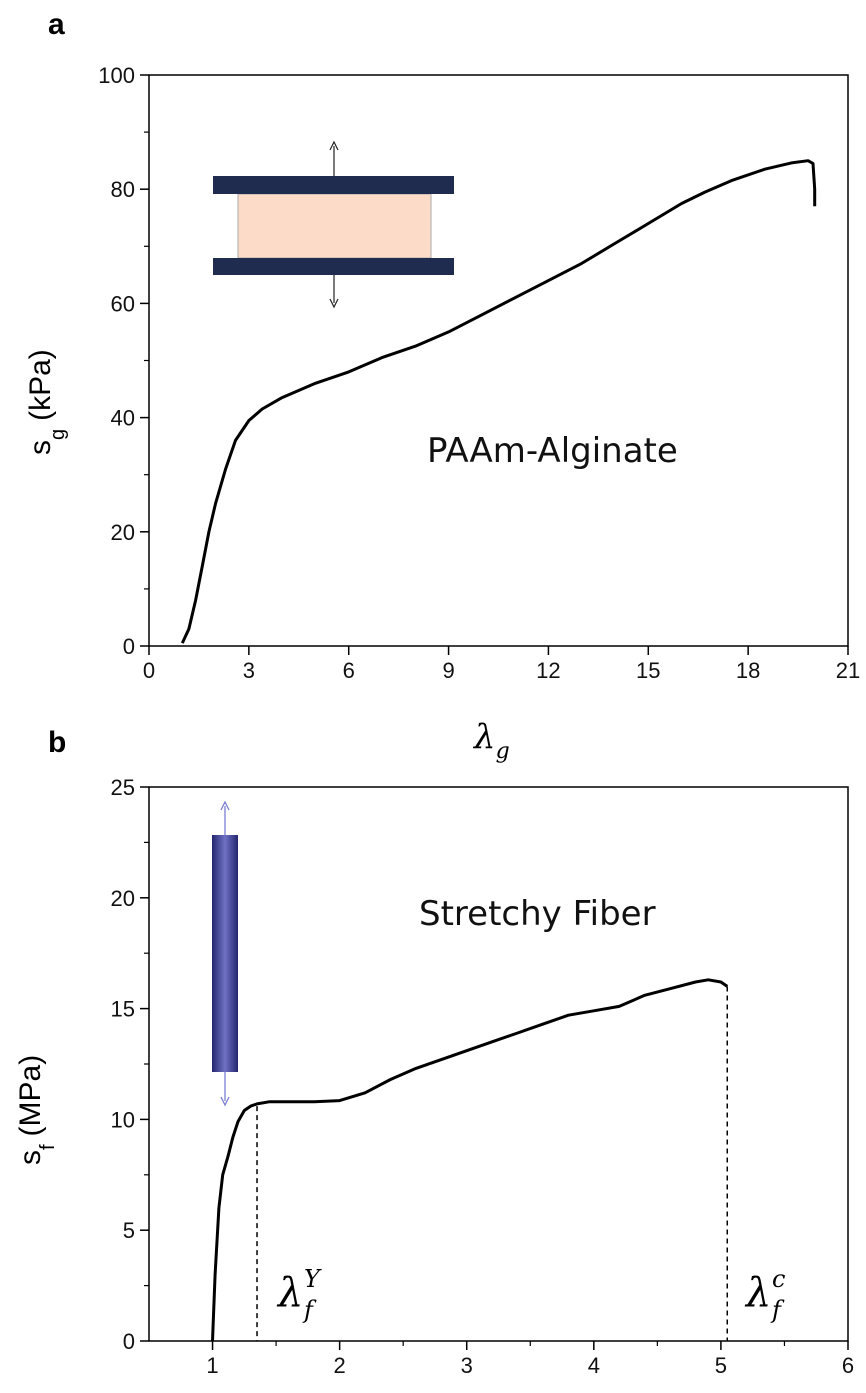  What do you see at coordinates (58, 434) in the screenshot?
I see `panel-a-ylabel-subscript: g` at bounding box center [58, 434].